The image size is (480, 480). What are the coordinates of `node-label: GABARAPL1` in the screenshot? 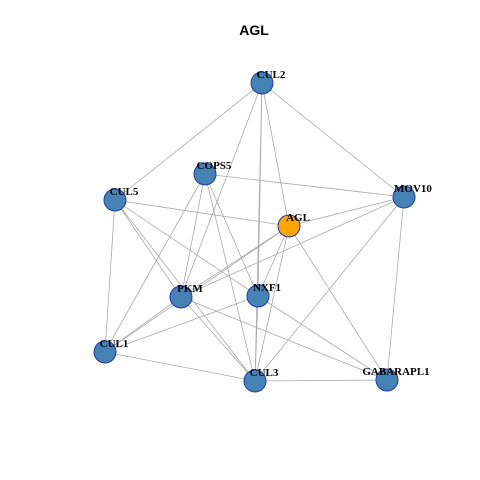 It's located at (395, 372).